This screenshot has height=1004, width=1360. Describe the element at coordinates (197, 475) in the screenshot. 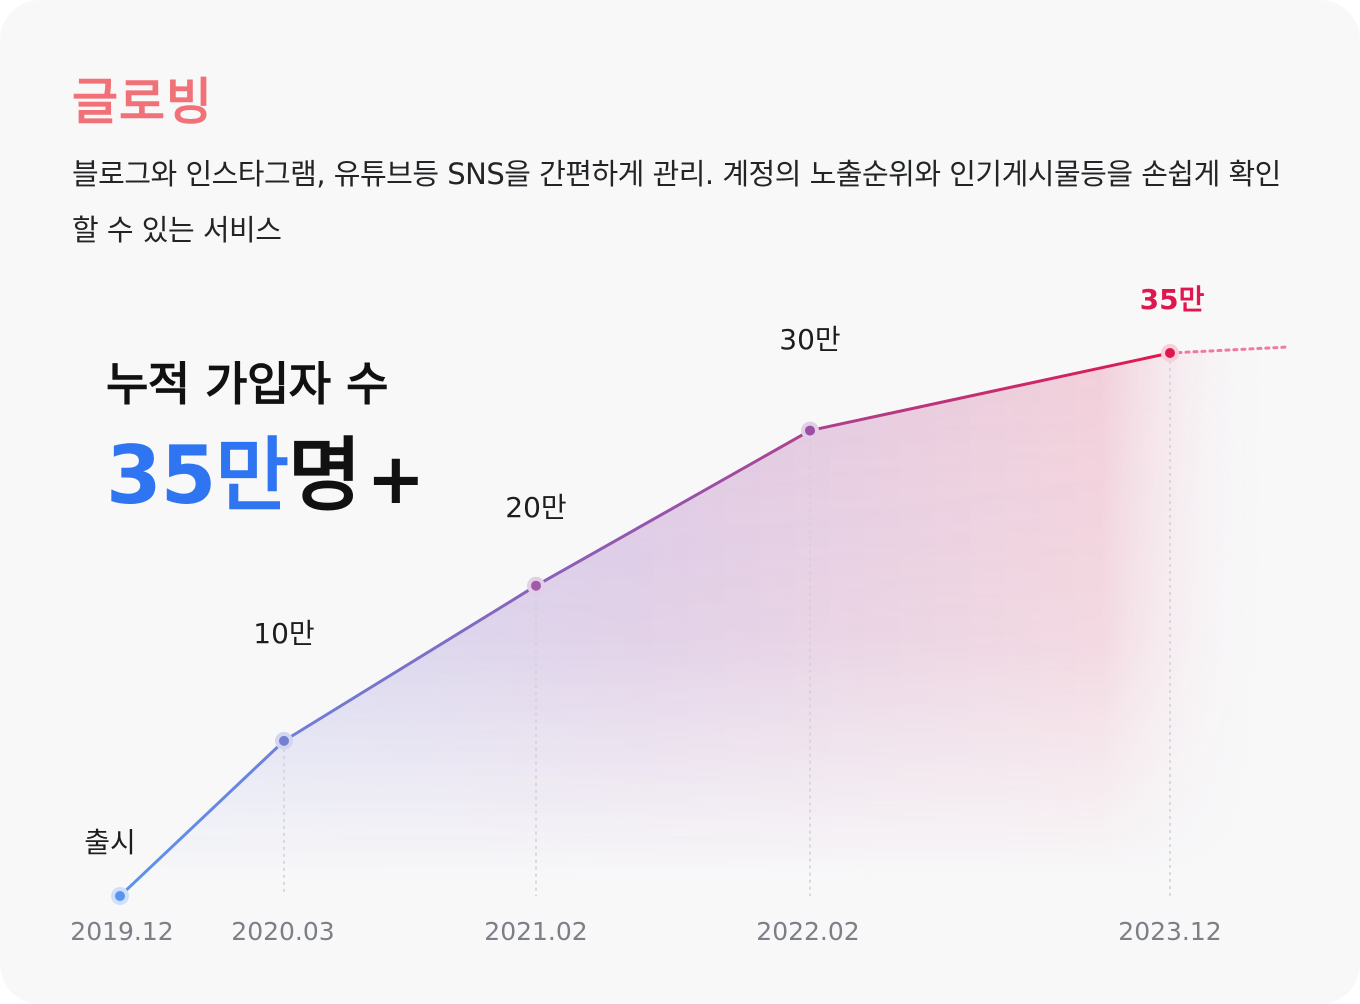

I see `kpi-number: 35만` at that location.